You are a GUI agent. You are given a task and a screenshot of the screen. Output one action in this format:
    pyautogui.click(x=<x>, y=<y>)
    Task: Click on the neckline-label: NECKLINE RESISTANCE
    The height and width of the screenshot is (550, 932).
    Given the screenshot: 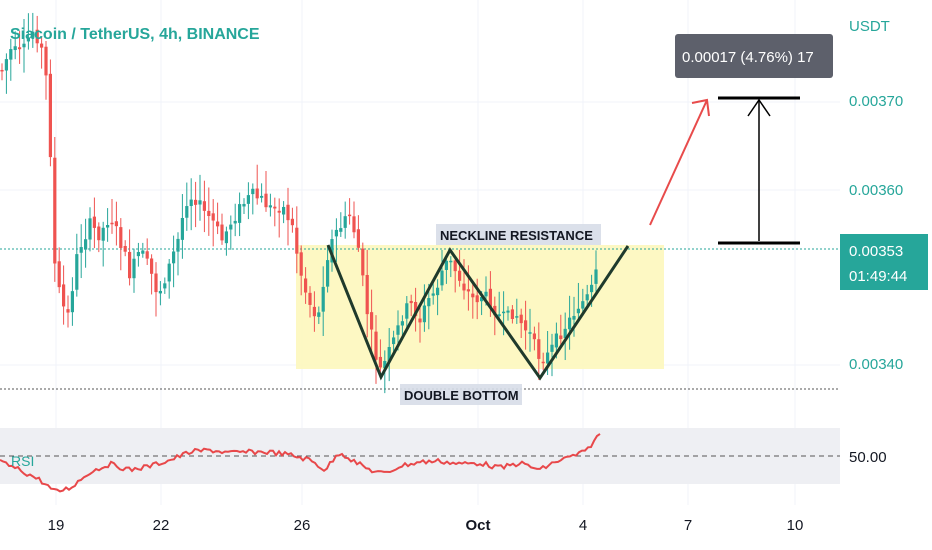 What is the action you would take?
    pyautogui.click(x=516, y=235)
    